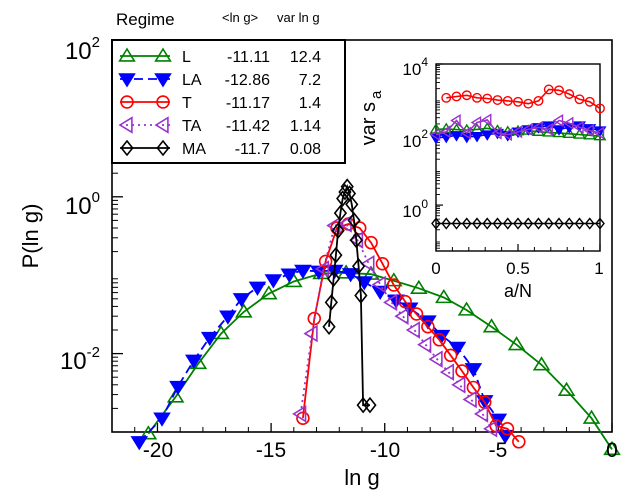  What do you see at coordinates (415, 209) in the screenshot?
I see `inset-y-tick-label: 10⁰` at bounding box center [415, 209].